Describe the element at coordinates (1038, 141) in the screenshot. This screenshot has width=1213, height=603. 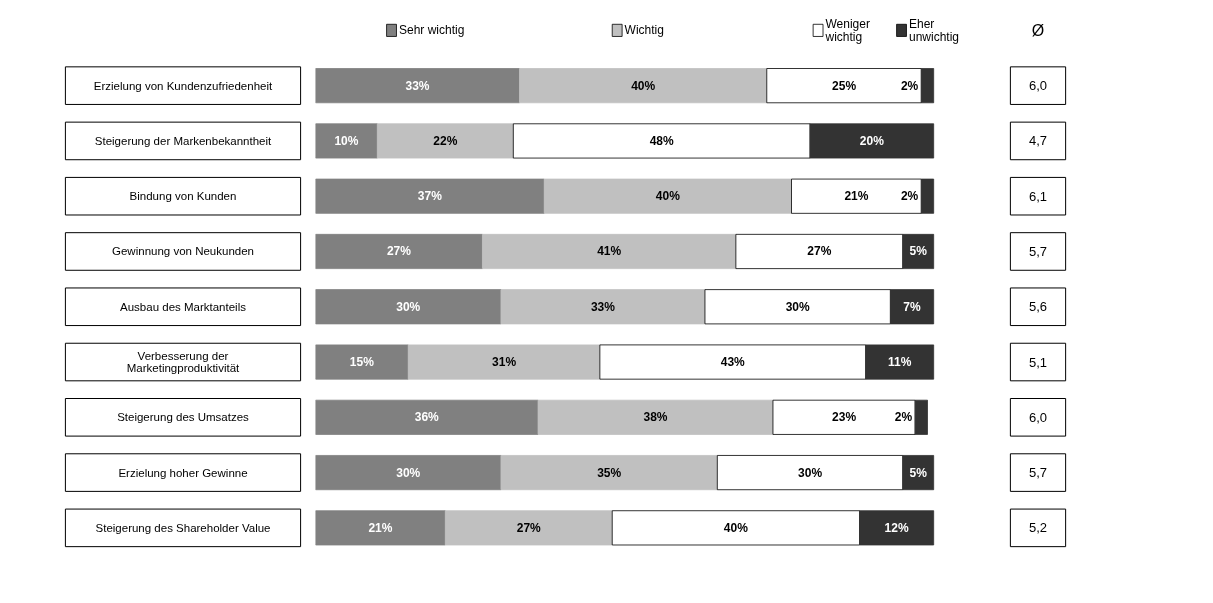
I see `text: 4,7` at that location.